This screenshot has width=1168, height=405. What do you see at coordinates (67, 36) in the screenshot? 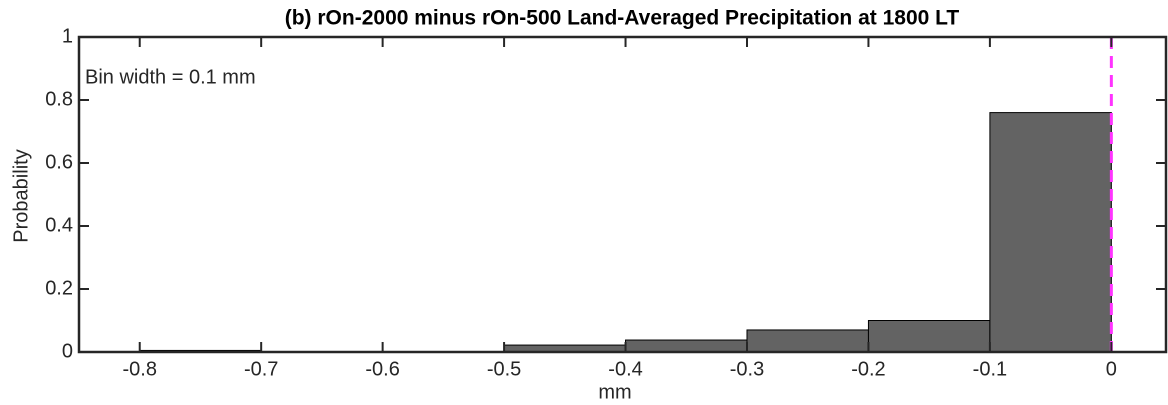
I see `y-tick-label: 1` at bounding box center [67, 36].